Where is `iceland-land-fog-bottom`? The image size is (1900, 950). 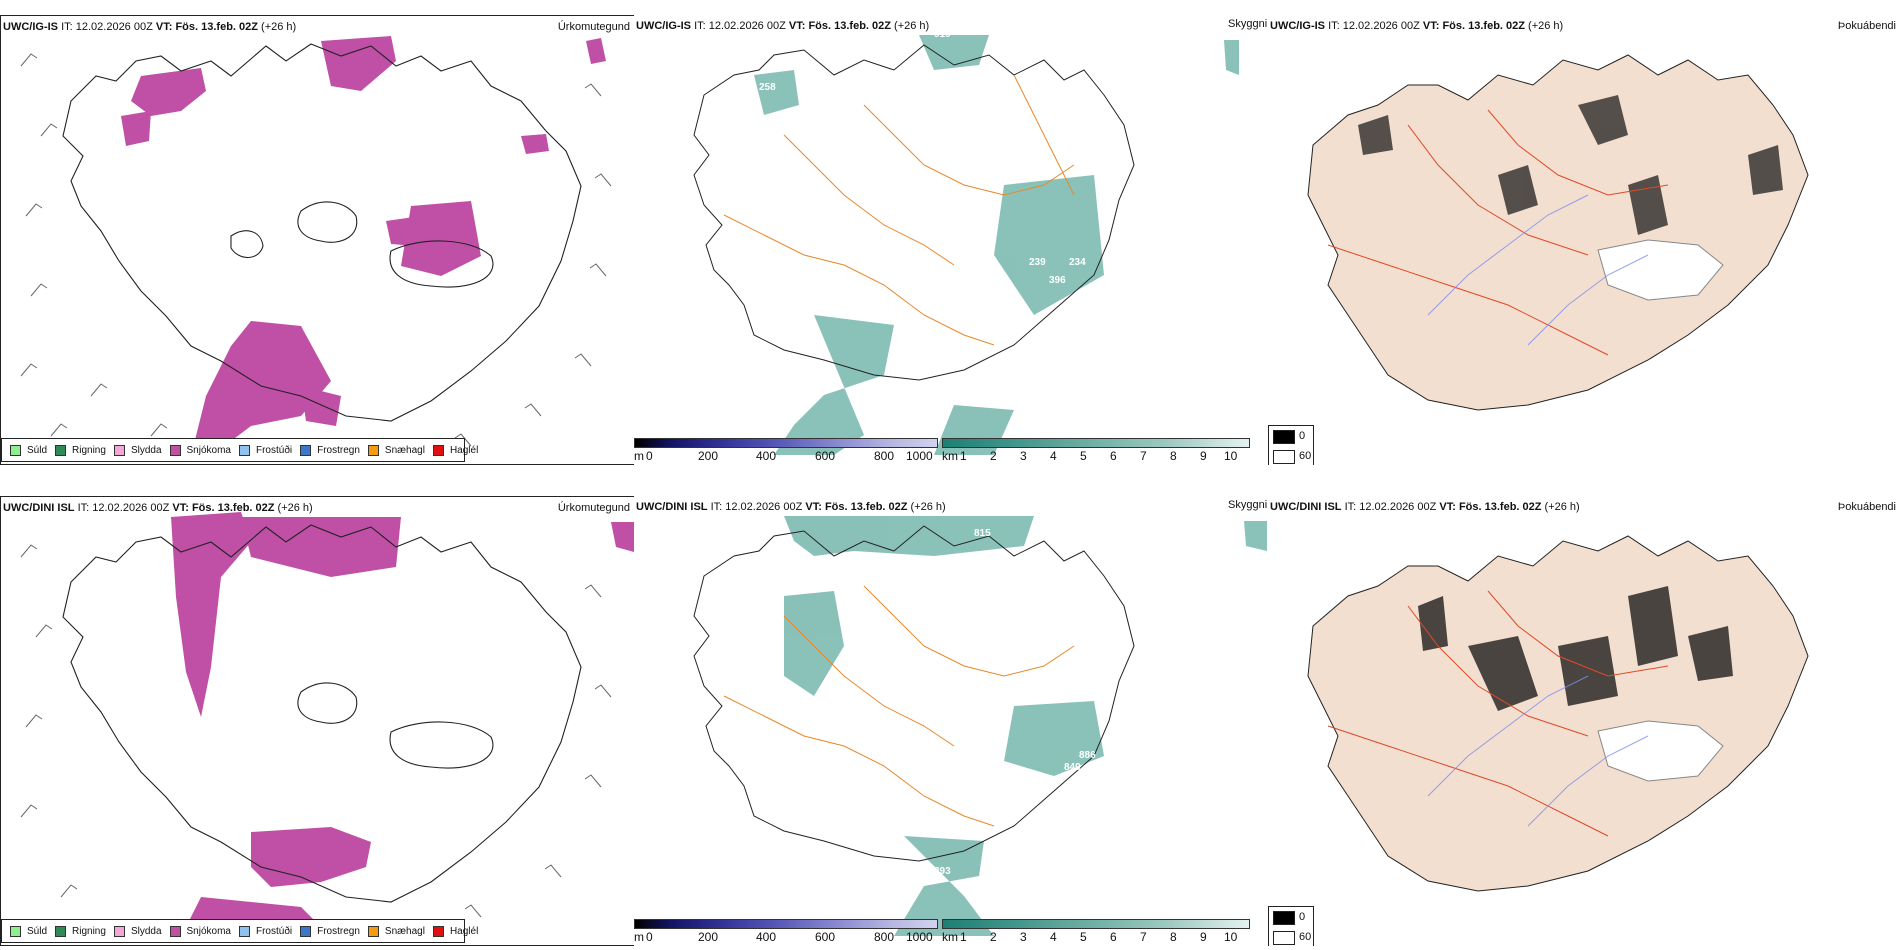 iceland-land-fog-bottom is located at coordinates (1558, 713).